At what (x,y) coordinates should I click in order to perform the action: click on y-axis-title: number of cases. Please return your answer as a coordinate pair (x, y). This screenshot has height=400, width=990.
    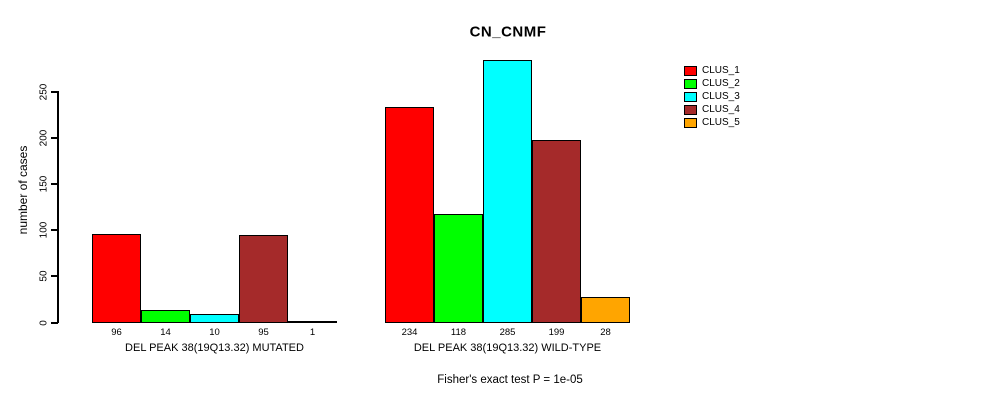
    Looking at the image, I should click on (23, 190).